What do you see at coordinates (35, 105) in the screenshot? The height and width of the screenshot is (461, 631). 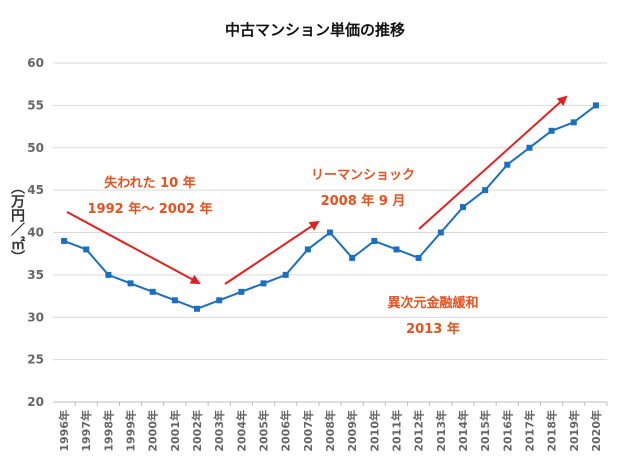 I see `y-tick-label: 55` at bounding box center [35, 105].